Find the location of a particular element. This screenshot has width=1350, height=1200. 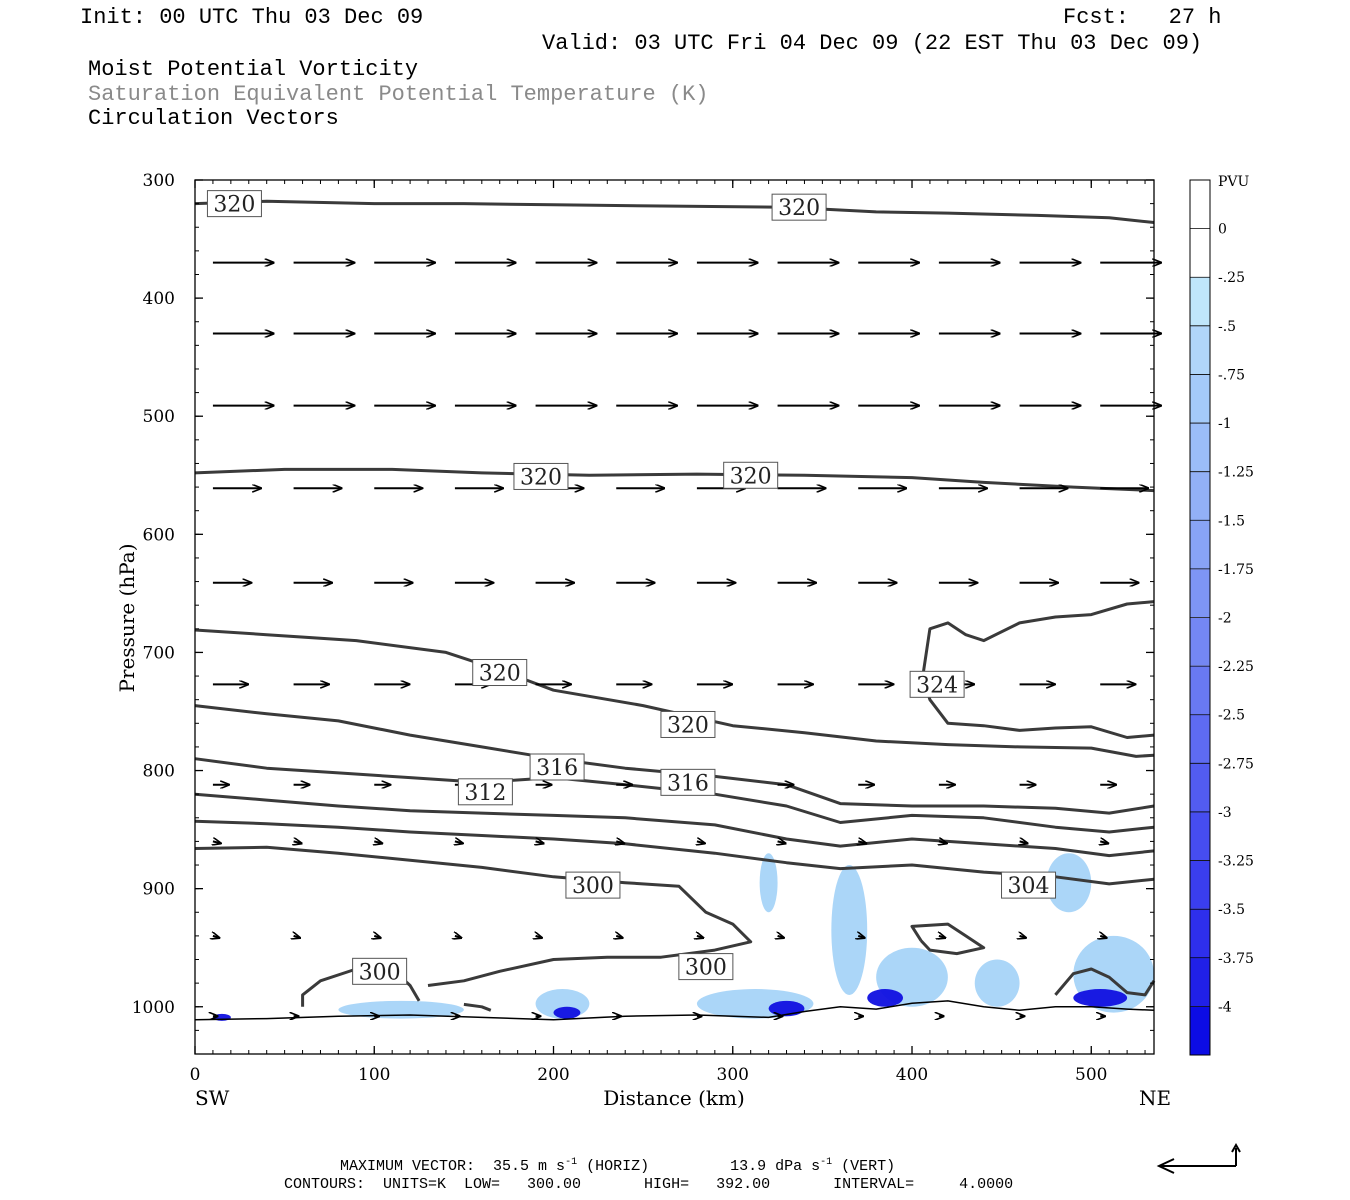

x-axis-label: Distance (km) is located at coordinates (674, 1098).